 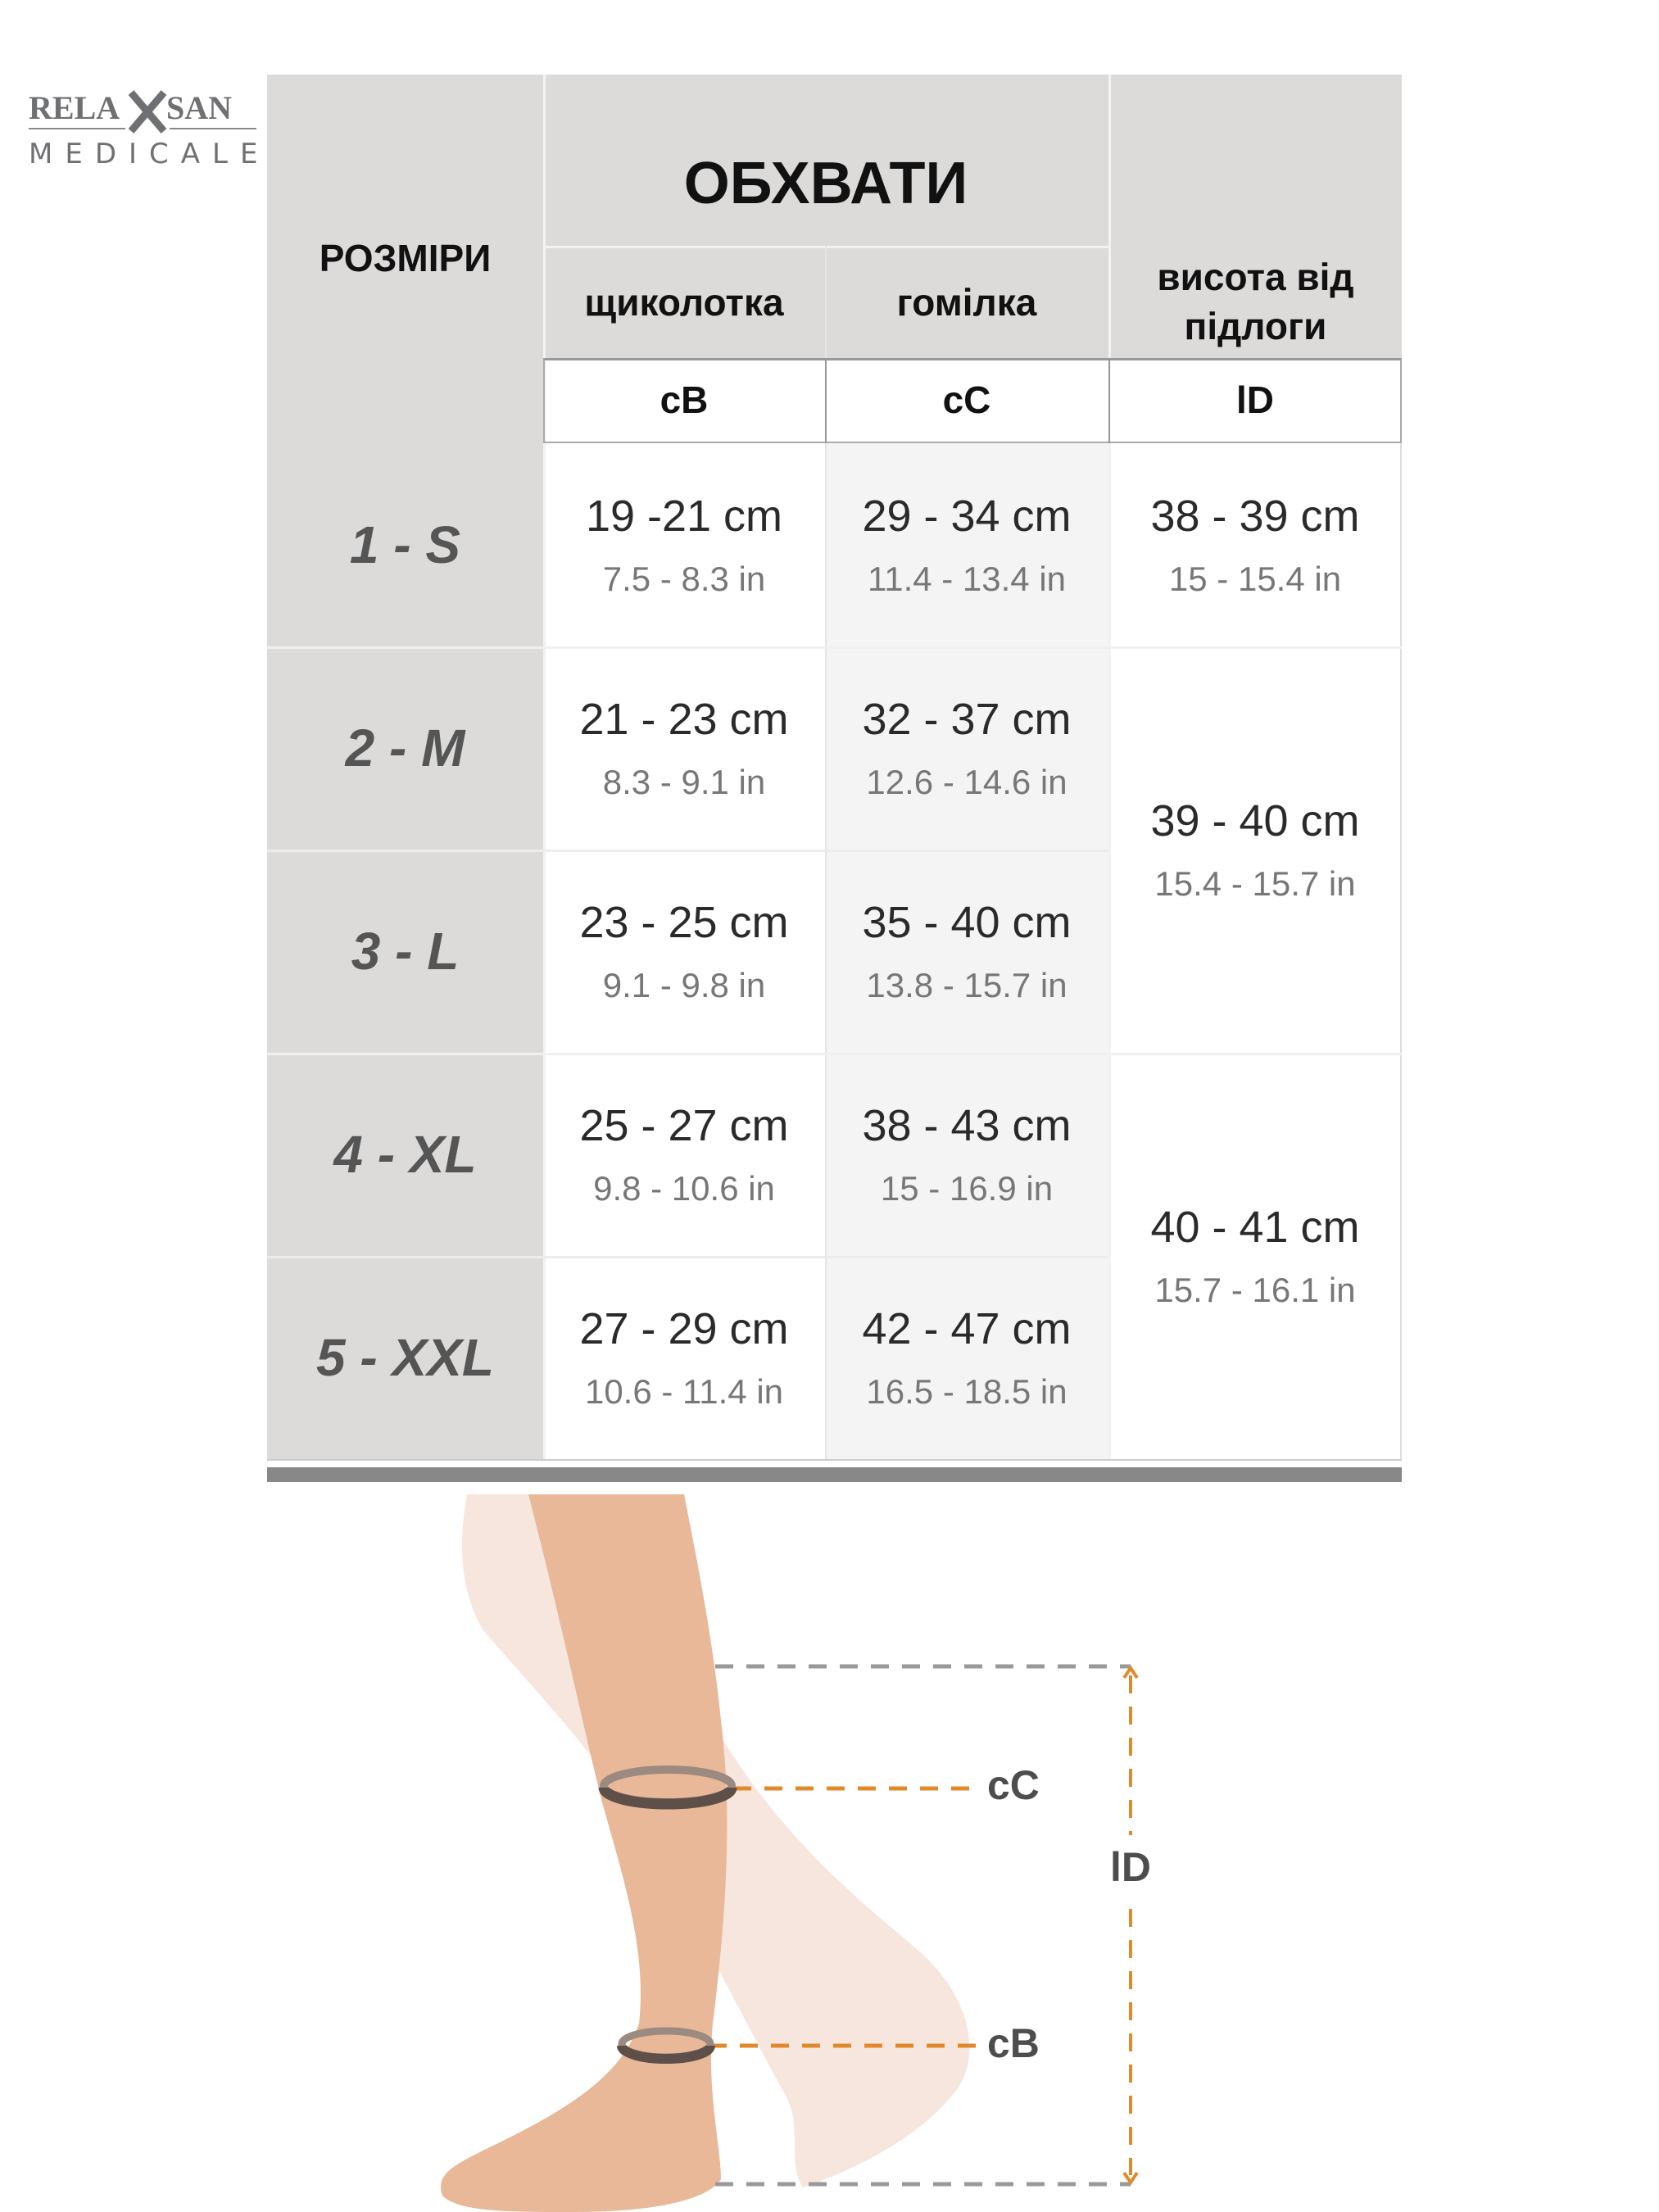 I want to click on ankle-cm: 21 - 23 cm, so click(x=684, y=719).